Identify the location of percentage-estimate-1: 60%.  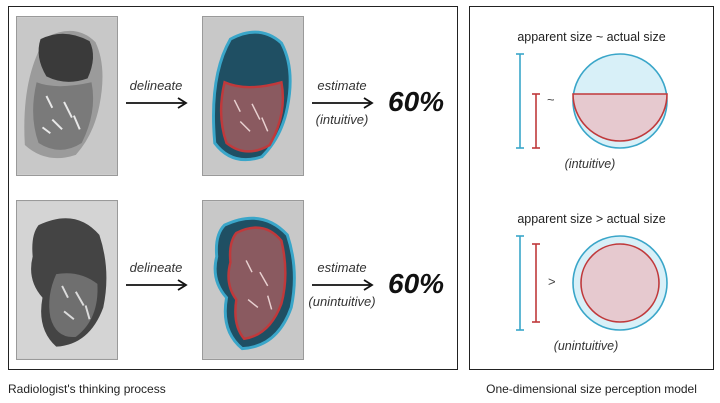
(416, 101).